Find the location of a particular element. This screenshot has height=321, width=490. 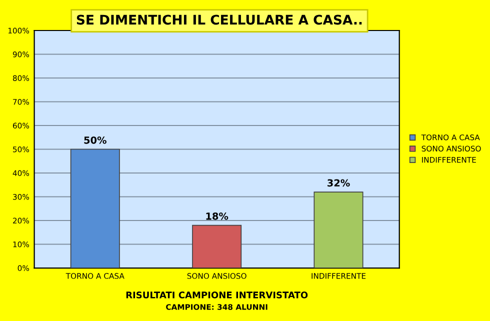

x-axis-title: RISULTATI CAMPIONE INTERVISTATO is located at coordinates (217, 295).